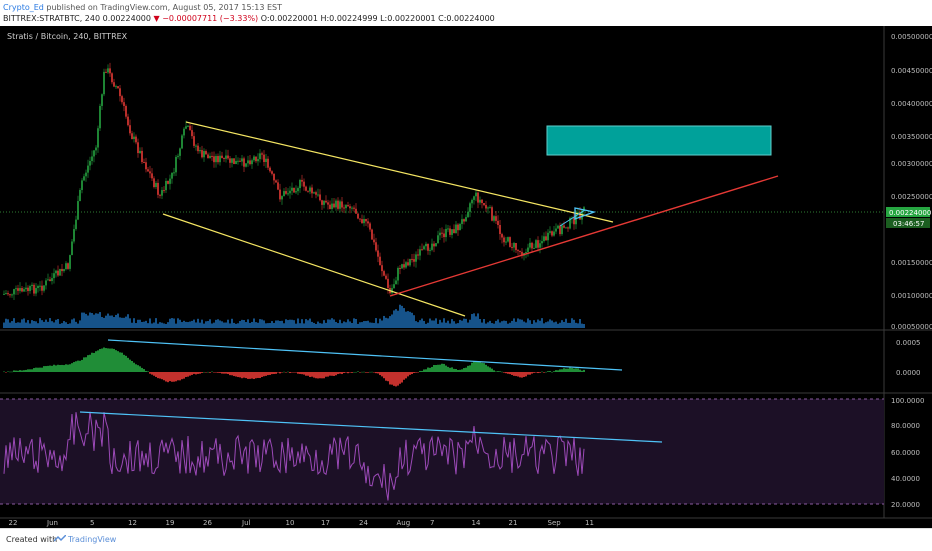 Image resolution: width=932 pixels, height=551 pixels. What do you see at coordinates (52, 523) in the screenshot?
I see `time-tick-label: Jun` at bounding box center [52, 523].